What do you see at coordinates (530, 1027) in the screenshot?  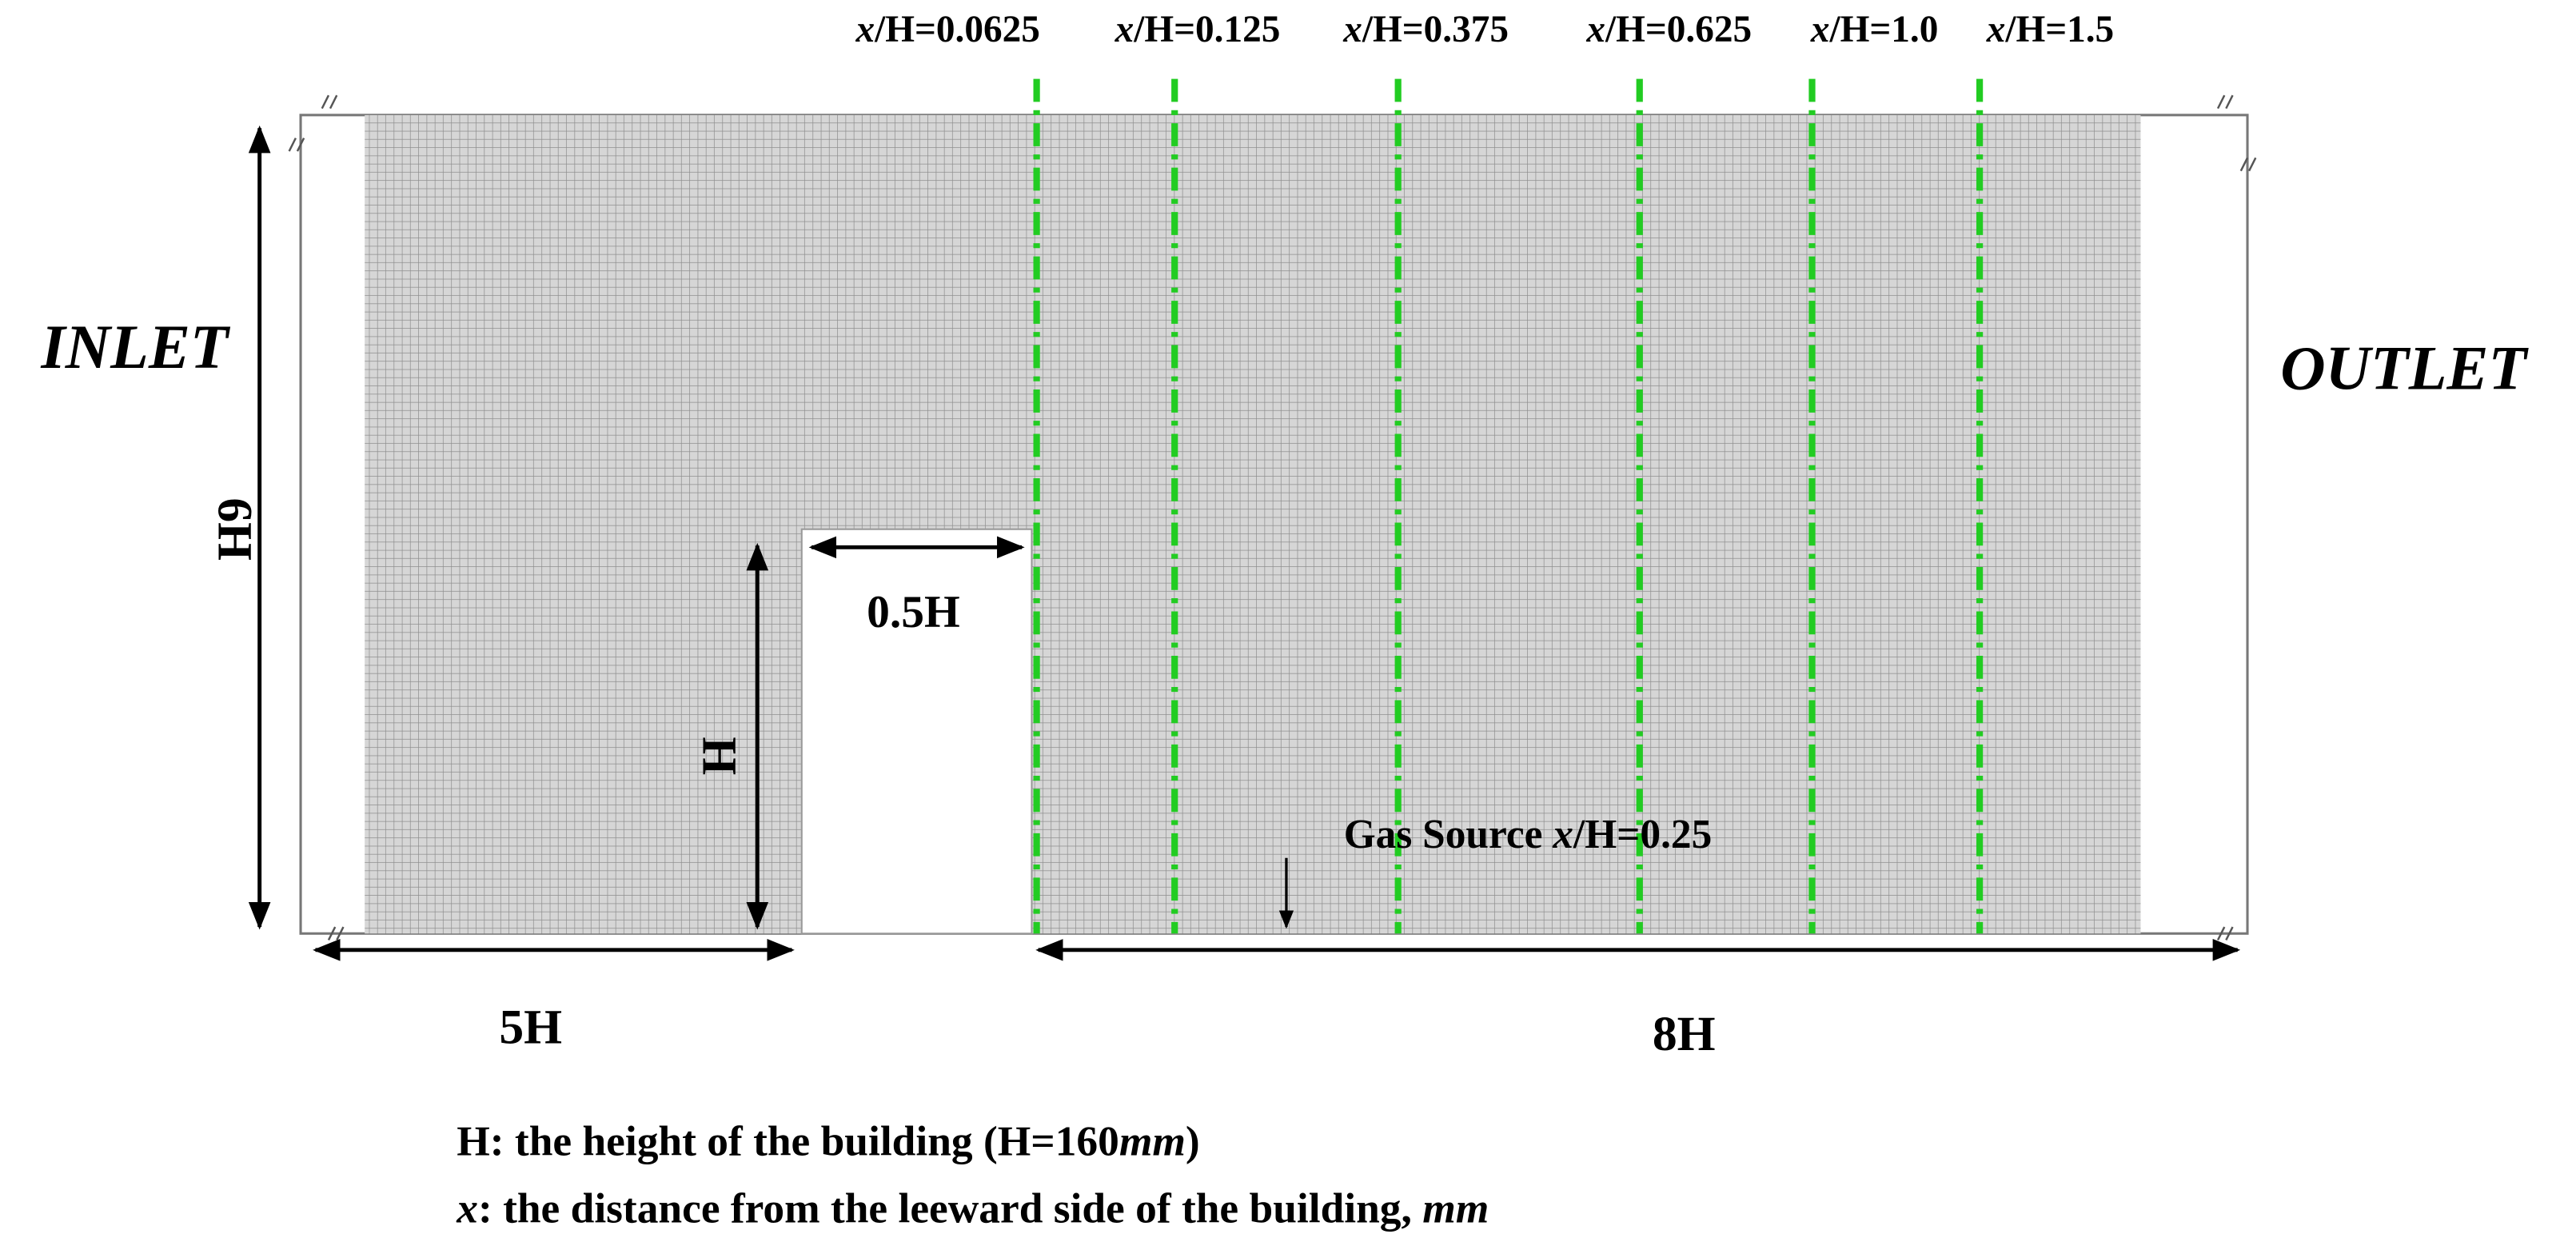 I see `upstream-label: 5H` at bounding box center [530, 1027].